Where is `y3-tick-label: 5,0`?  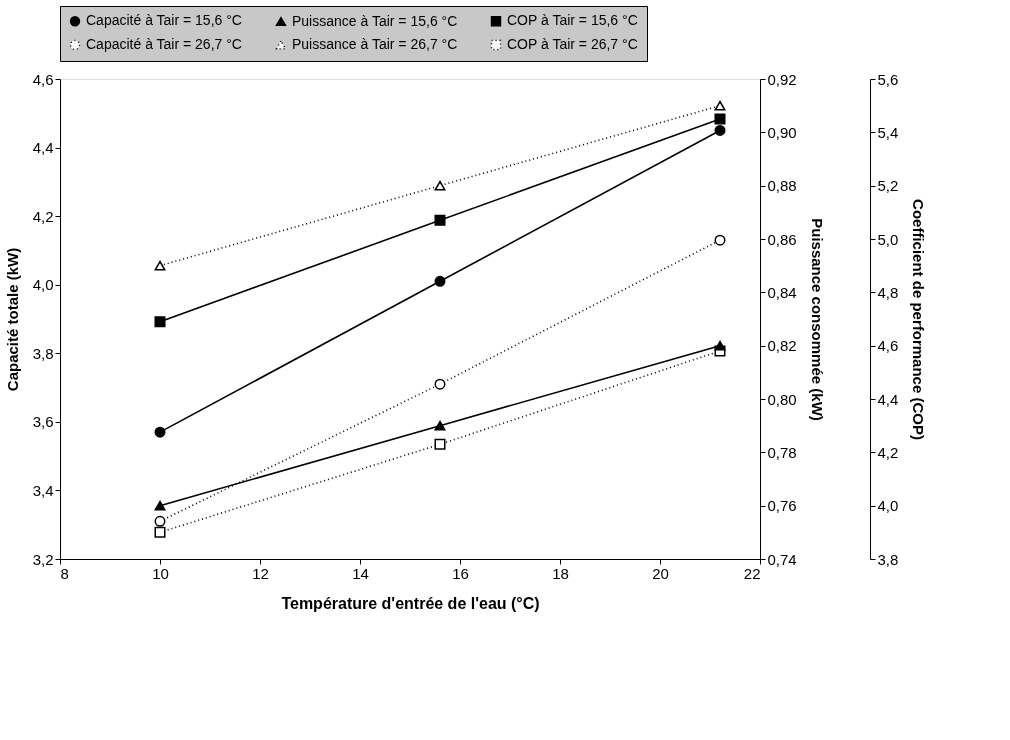 y3-tick-label: 5,0 is located at coordinates (888, 239).